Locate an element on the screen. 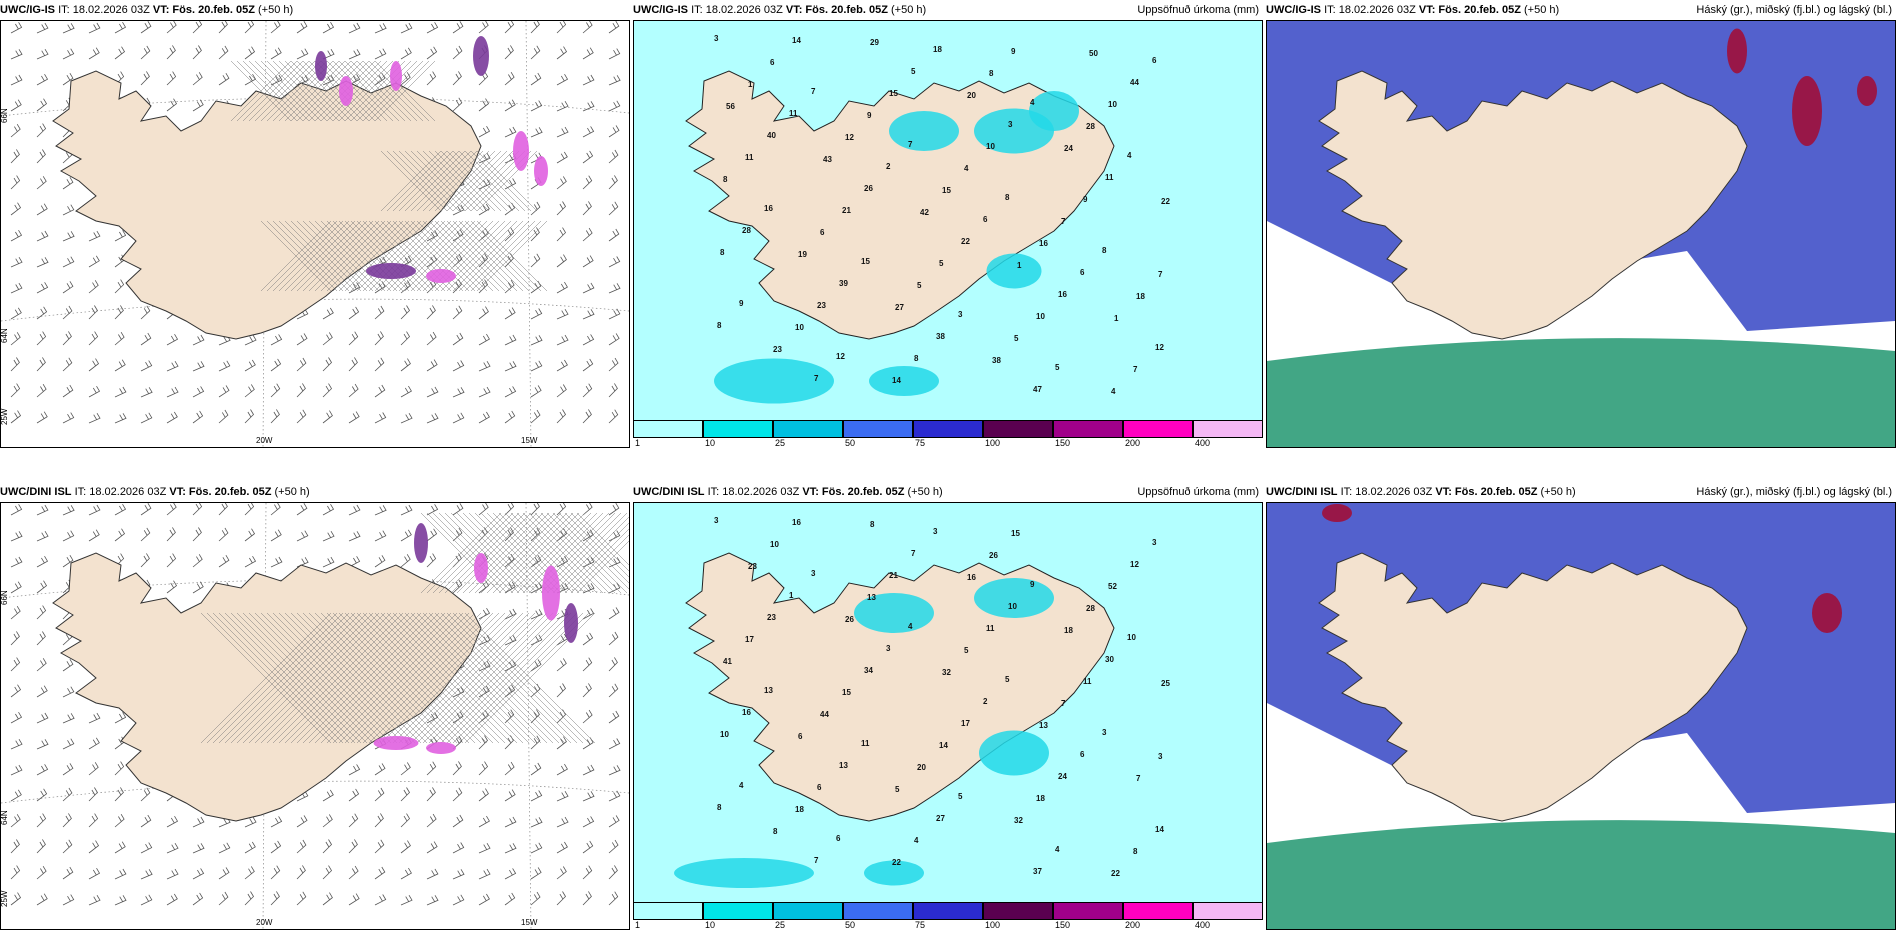 The height and width of the screenshot is (950, 1900). colorbar-tick-label: 100 is located at coordinates (993, 443).